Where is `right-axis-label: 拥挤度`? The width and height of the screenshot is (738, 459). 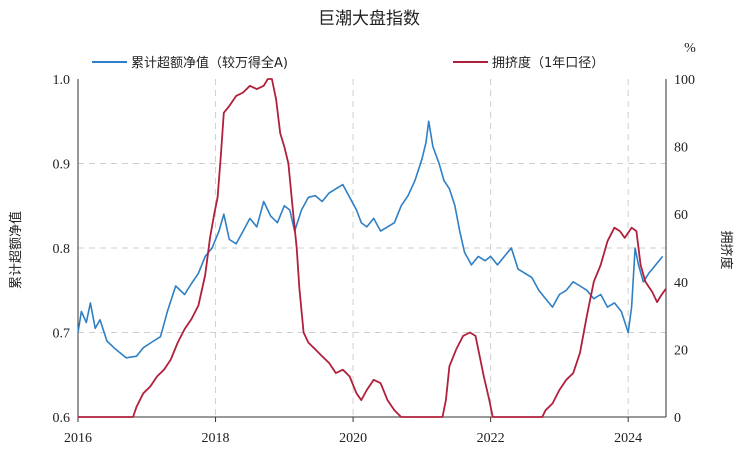
right-axis-label: 拥挤度 is located at coordinates (726, 249).